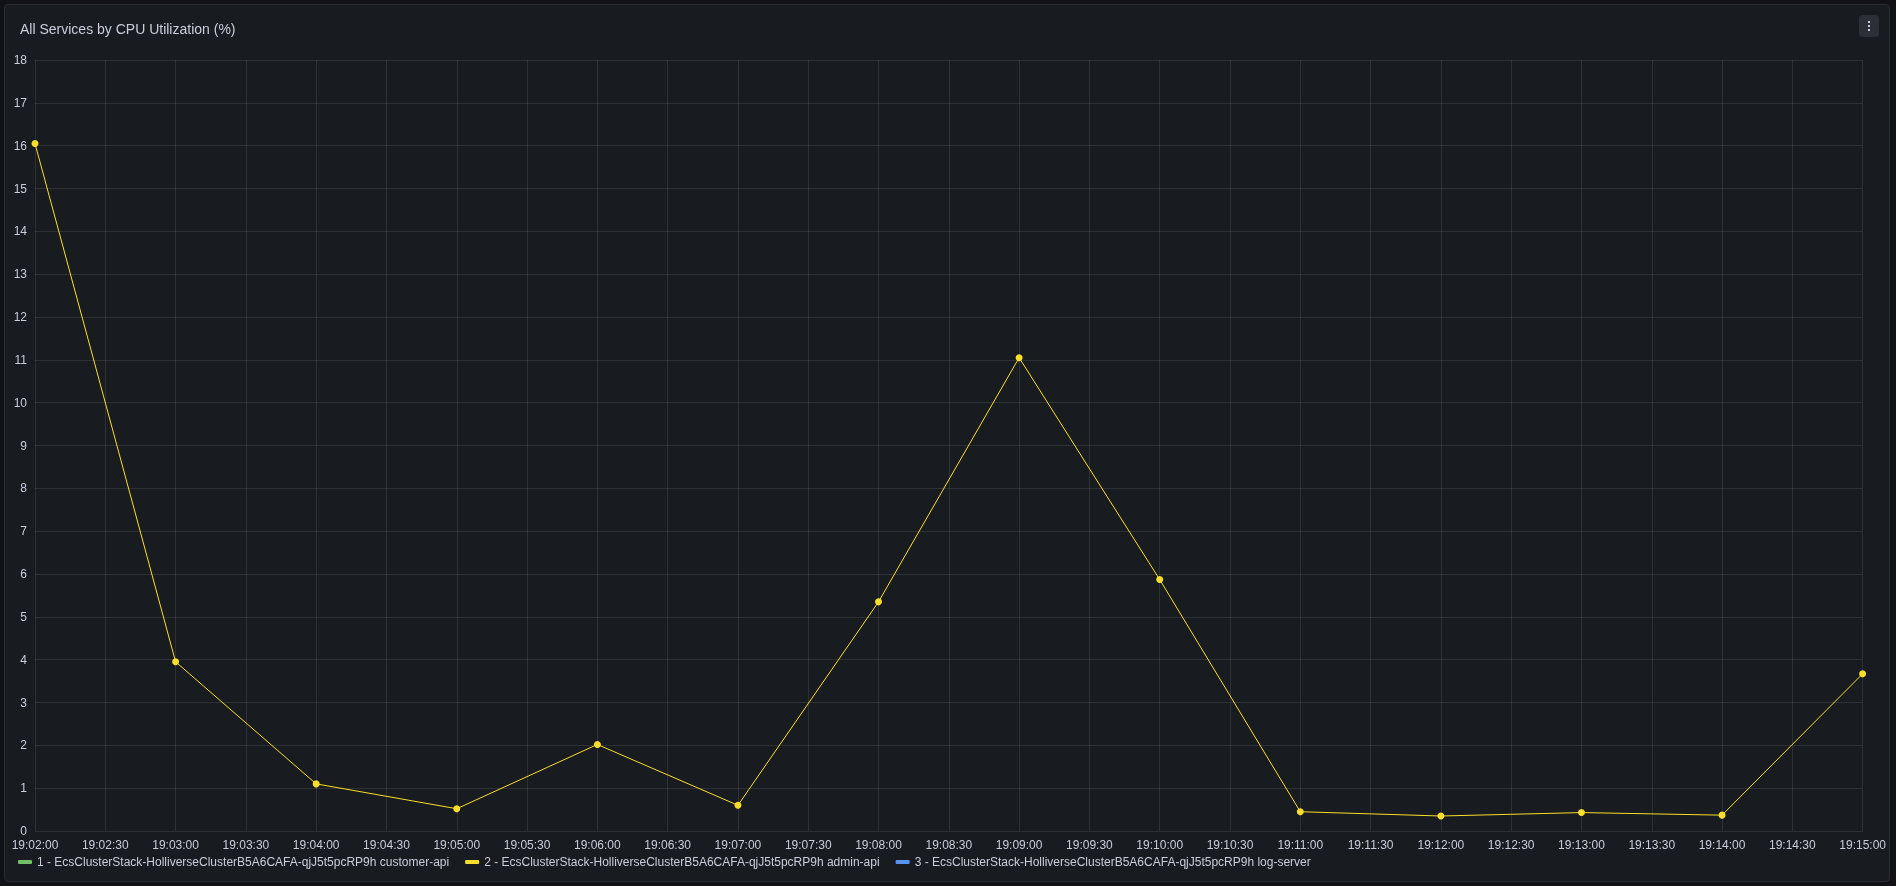  I want to click on x-tick-label: 19:14:00, so click(1722, 845).